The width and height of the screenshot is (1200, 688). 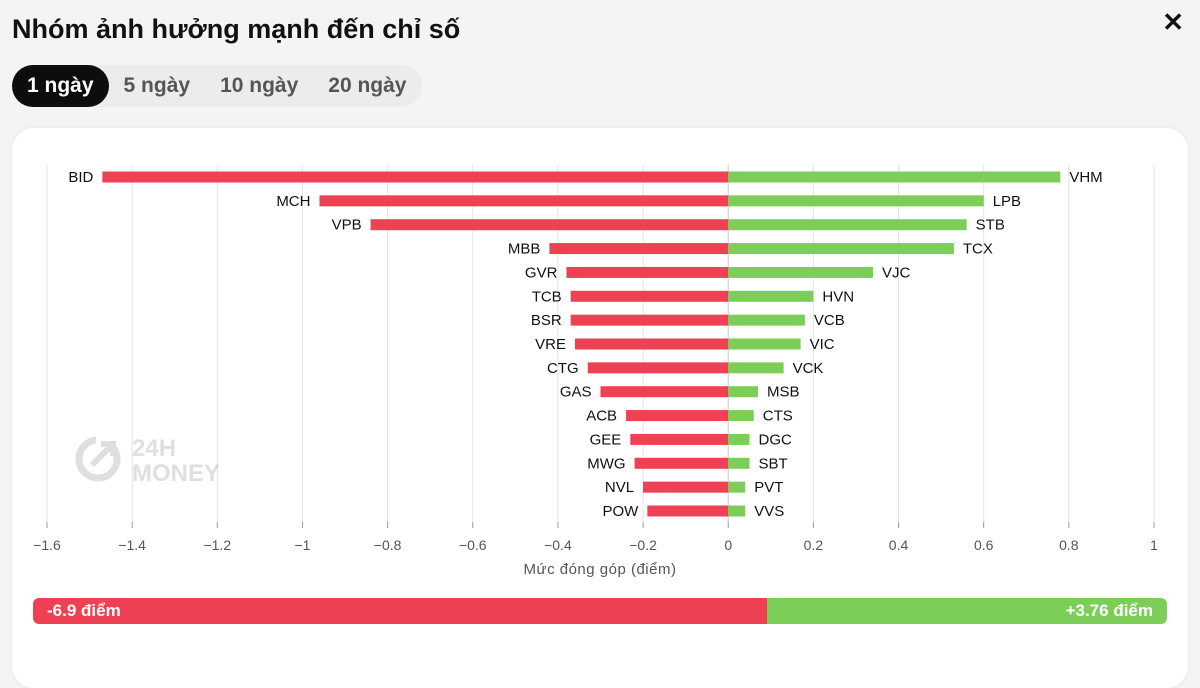 What do you see at coordinates (990, 225) in the screenshot?
I see `bar-label-positive: STB` at bounding box center [990, 225].